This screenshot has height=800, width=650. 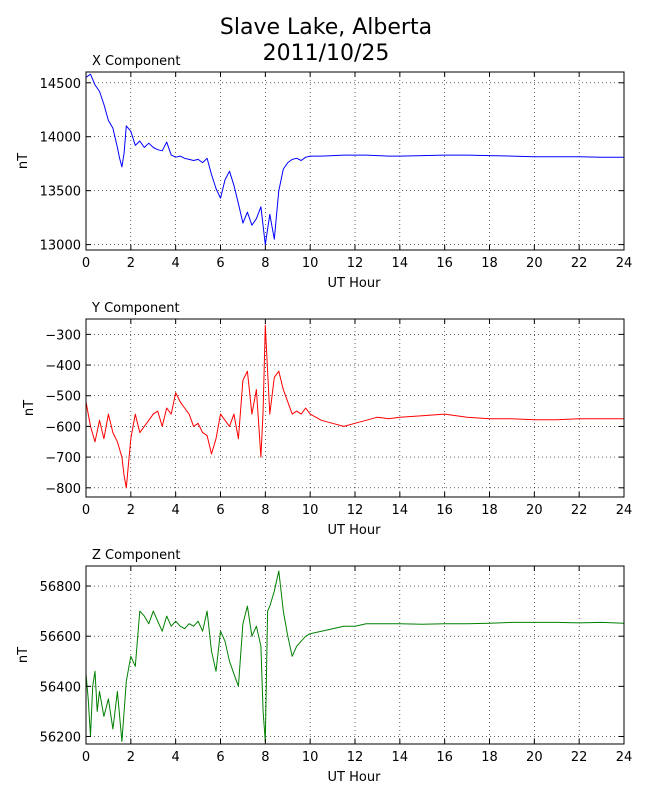 I want to click on z-component-xtick-label: 6, so click(x=220, y=757).